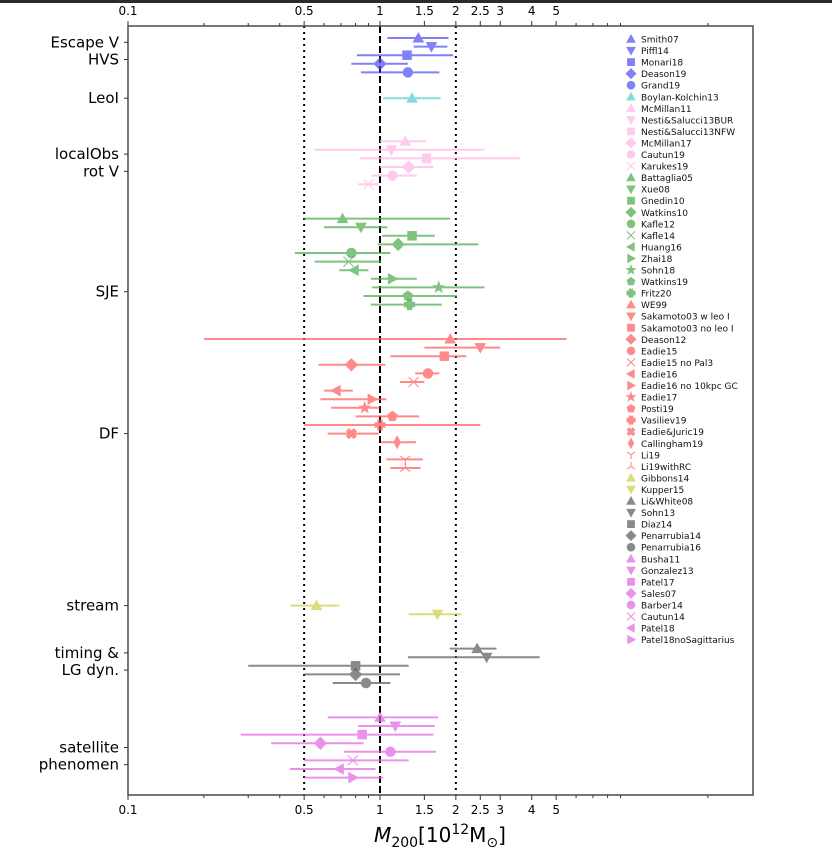  I want to click on y-category-label: HVS, so click(103, 60).